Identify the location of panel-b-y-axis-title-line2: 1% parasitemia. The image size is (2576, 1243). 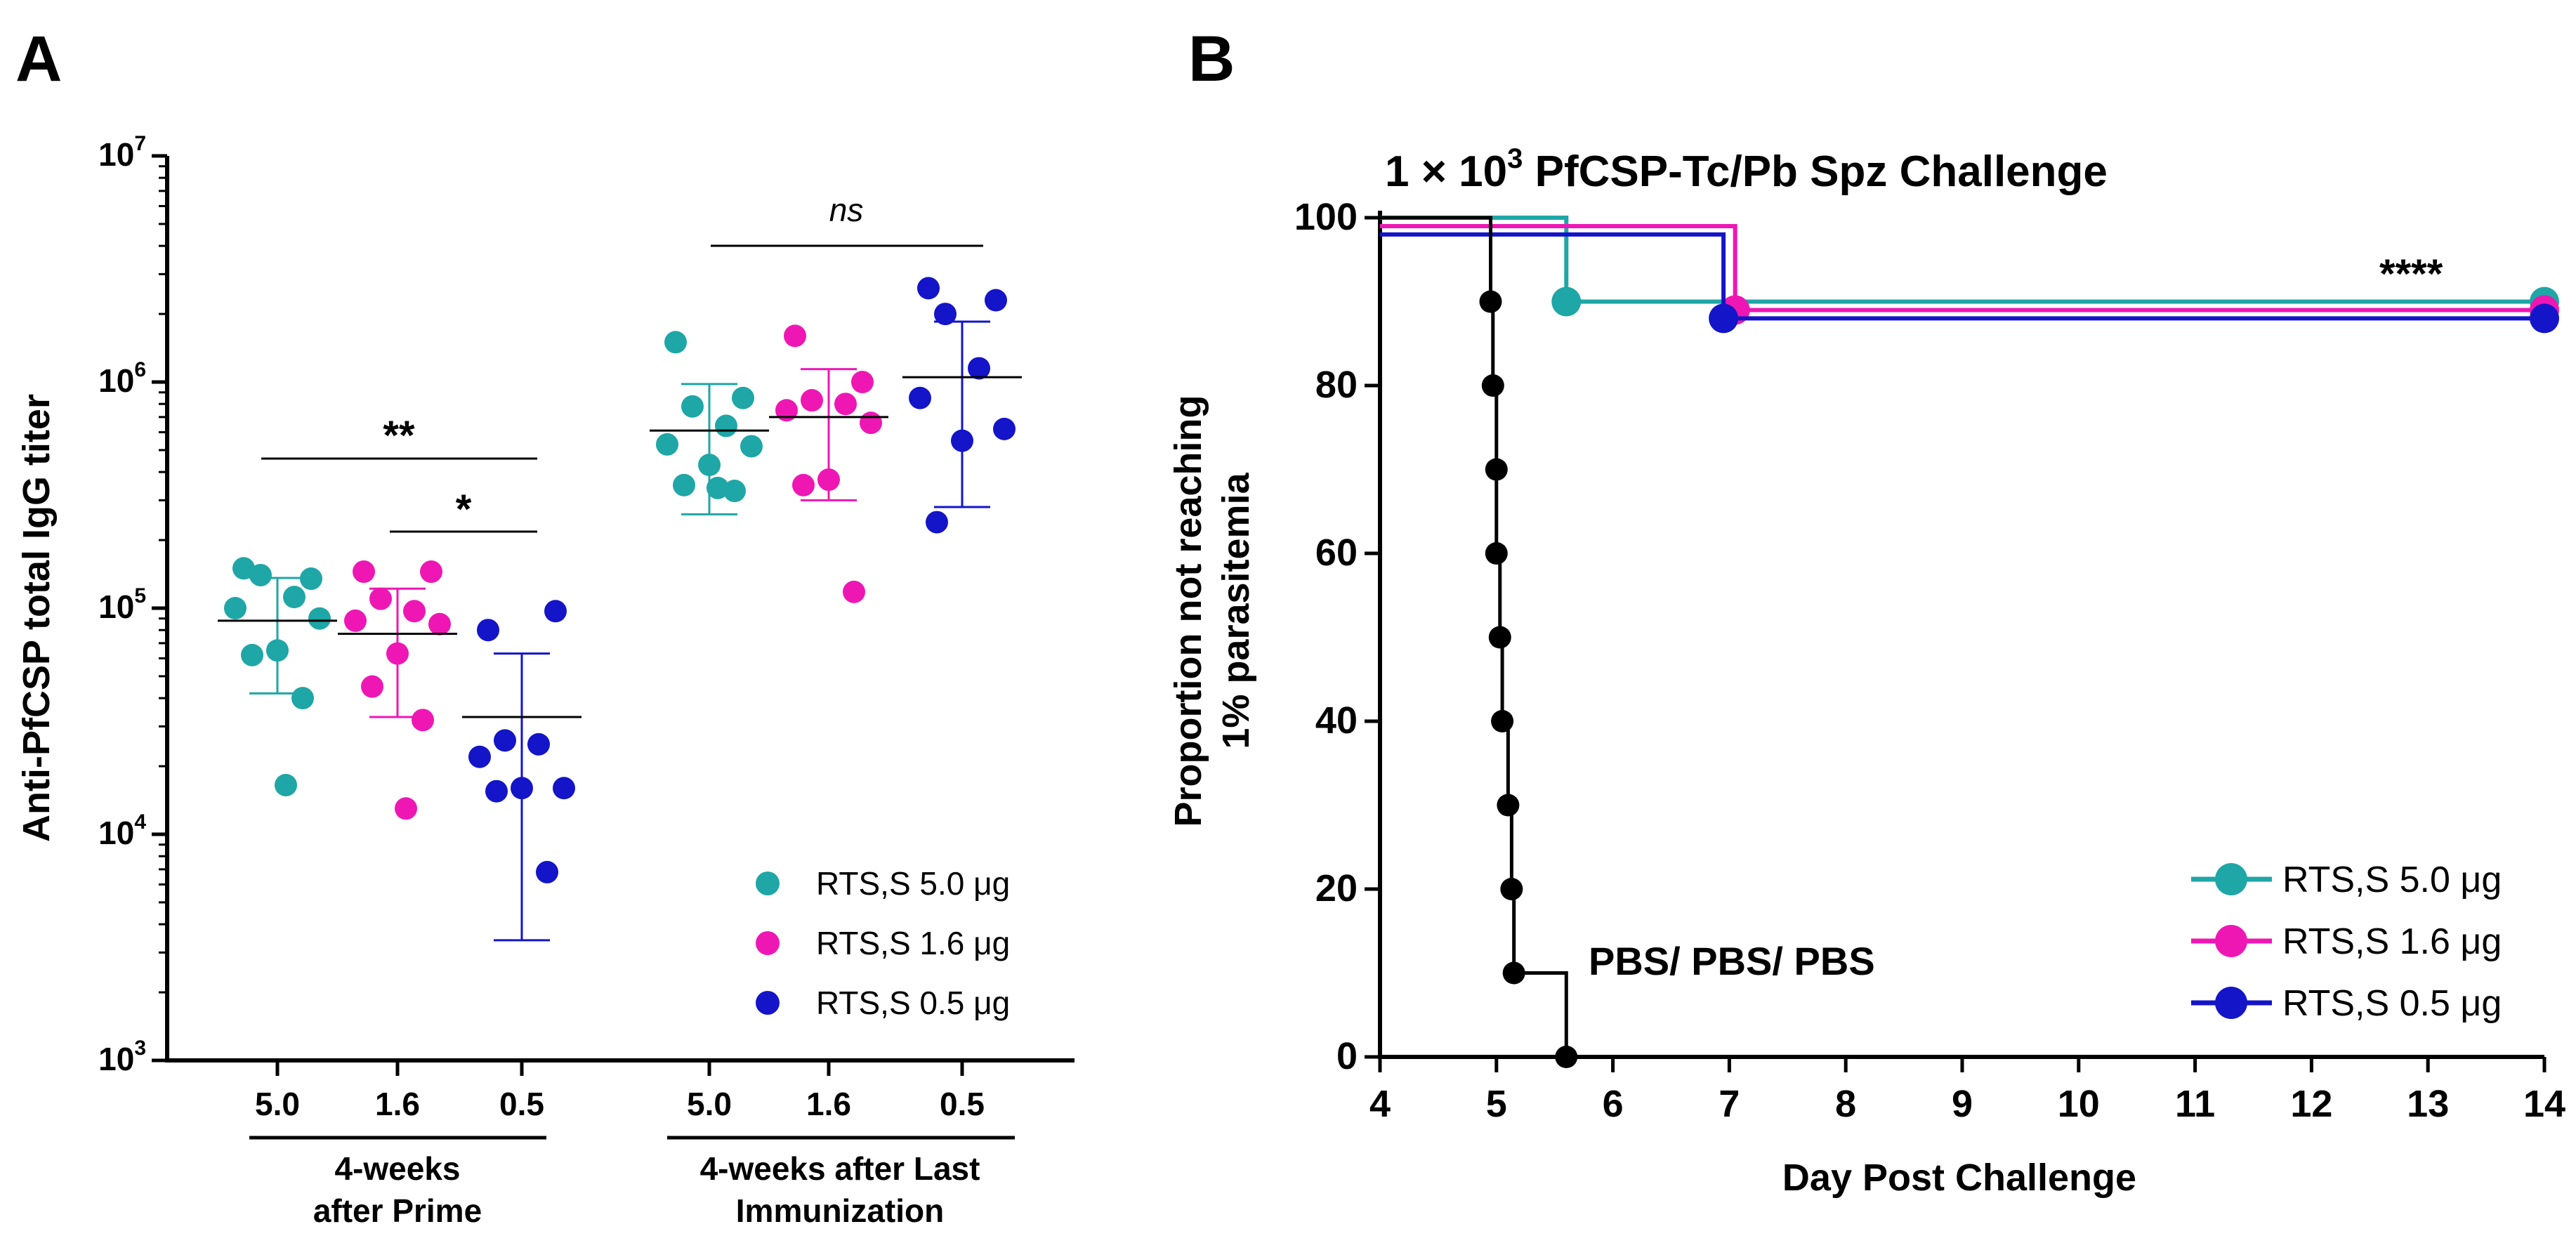
(1236, 610).